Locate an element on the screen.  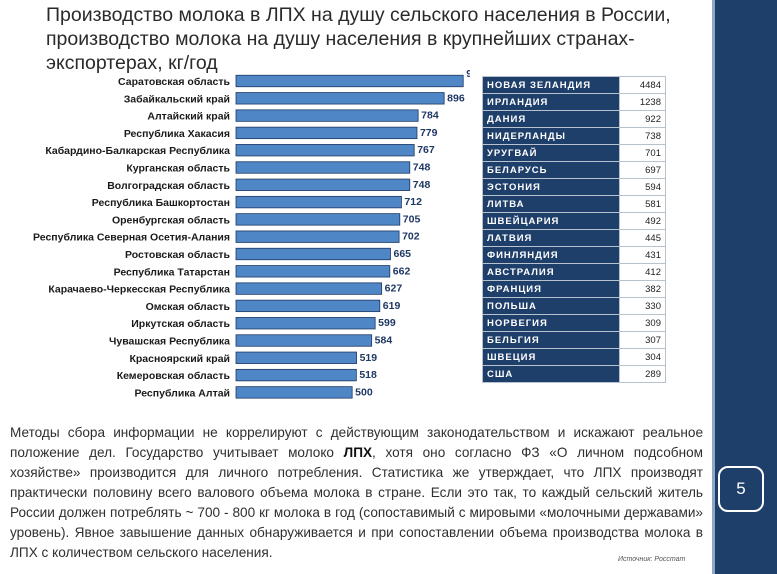
country-cell: ИРЛАНДИЯ is located at coordinates (551, 102).